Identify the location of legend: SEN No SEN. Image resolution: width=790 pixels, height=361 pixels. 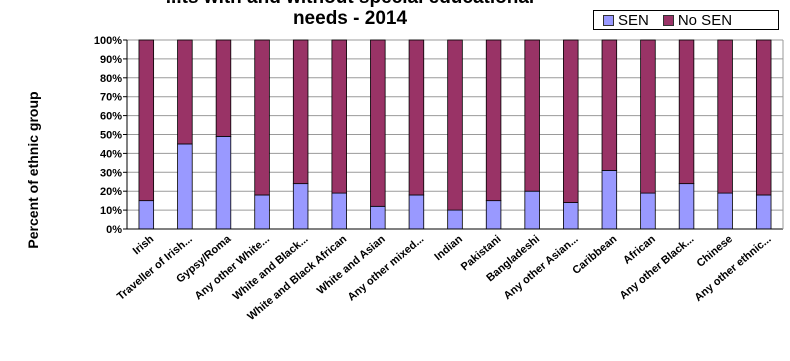
(686, 20).